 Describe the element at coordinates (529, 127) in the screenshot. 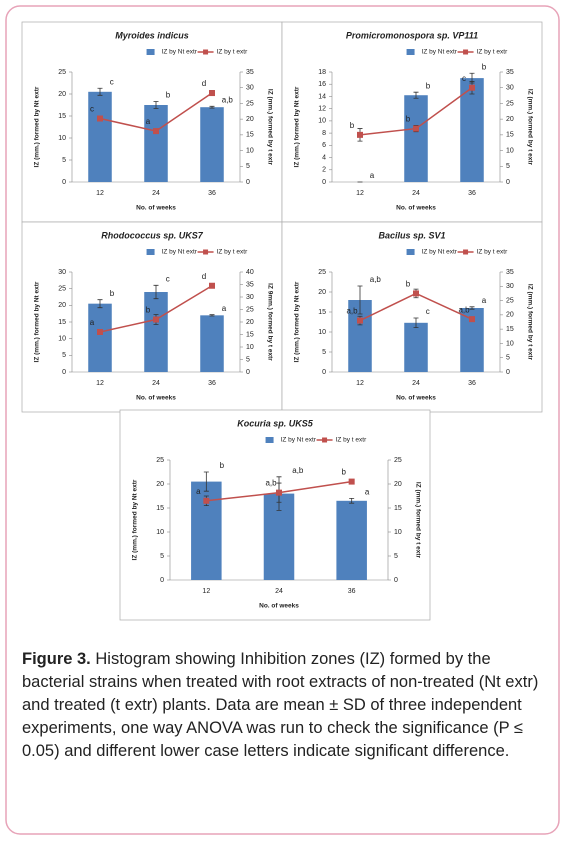

I see `y2-axis-label: IZ (mm.) formed by t extr` at that location.